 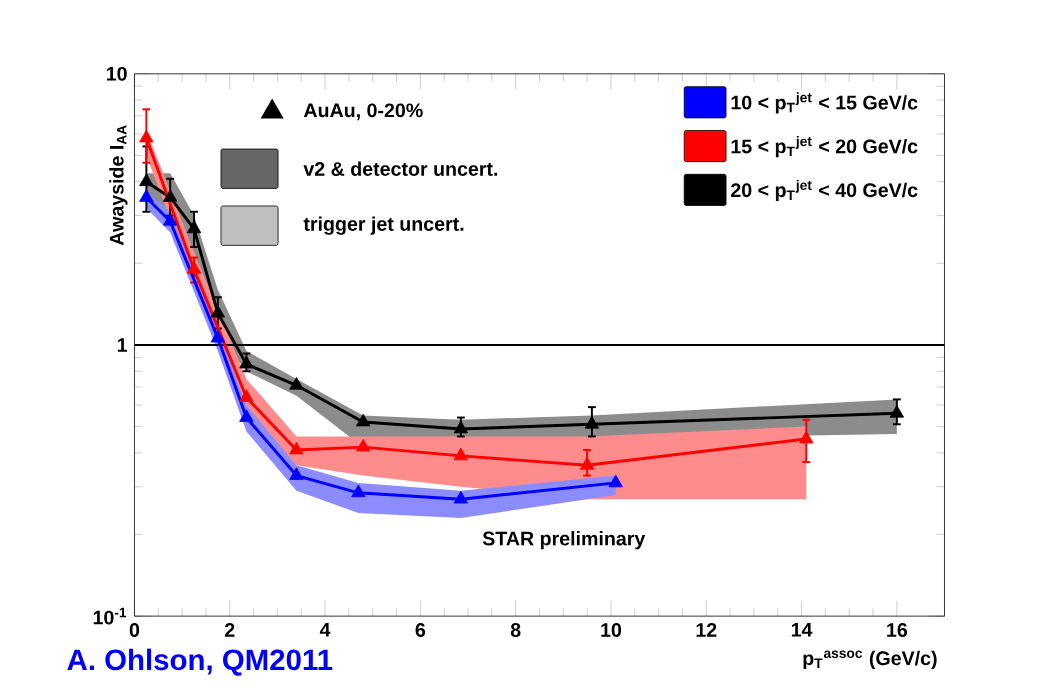 I want to click on x-tick-label: 10, so click(x=611, y=630).